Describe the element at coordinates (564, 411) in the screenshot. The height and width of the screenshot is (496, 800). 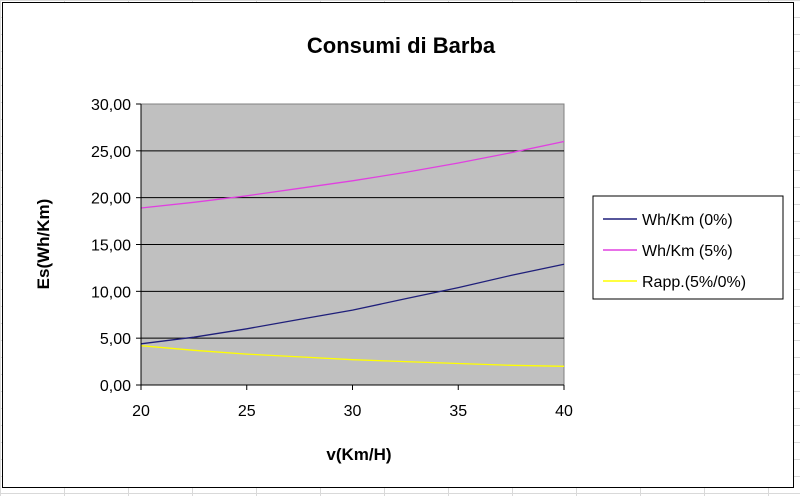
I see `x-tick-label: 40` at that location.